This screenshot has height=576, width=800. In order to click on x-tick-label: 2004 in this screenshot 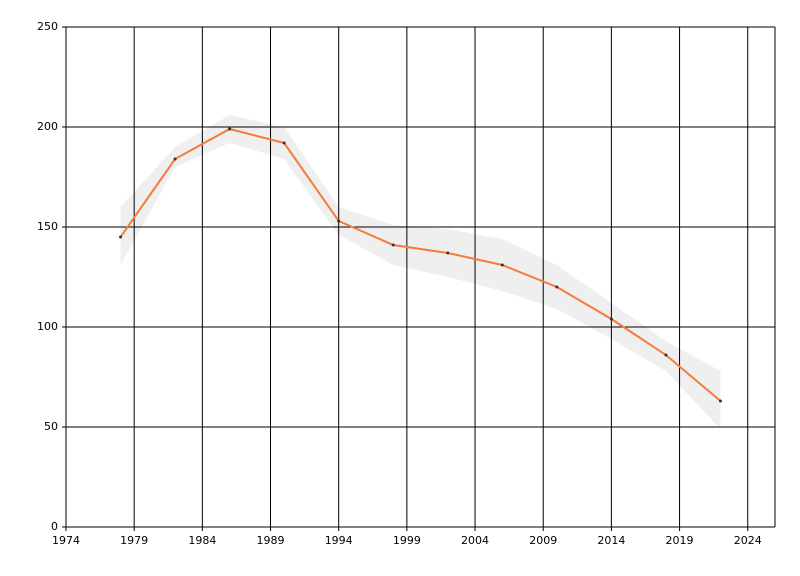, I will do `click(475, 540)`.